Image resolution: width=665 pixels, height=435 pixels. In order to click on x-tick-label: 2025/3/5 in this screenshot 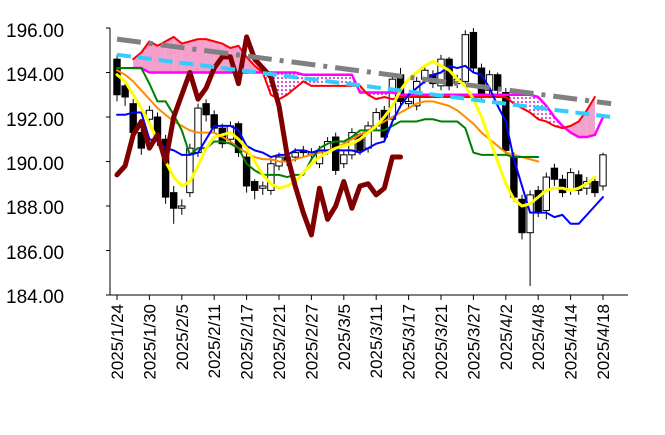, I will do `click(344, 337)`.